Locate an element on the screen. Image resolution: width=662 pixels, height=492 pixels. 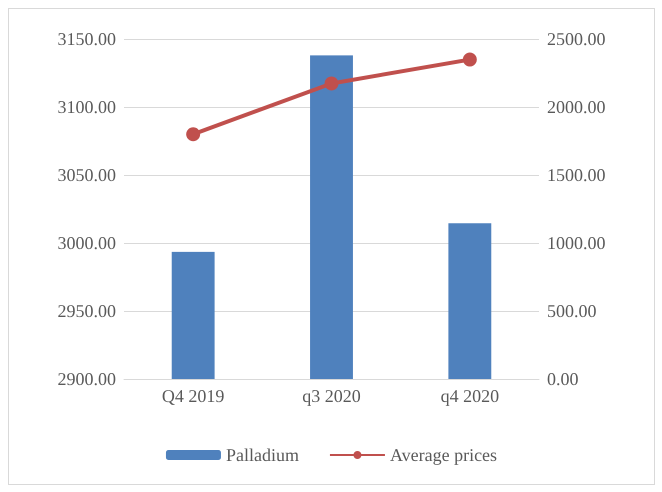
y-tick-label: 3150.00 is located at coordinates (87, 39).